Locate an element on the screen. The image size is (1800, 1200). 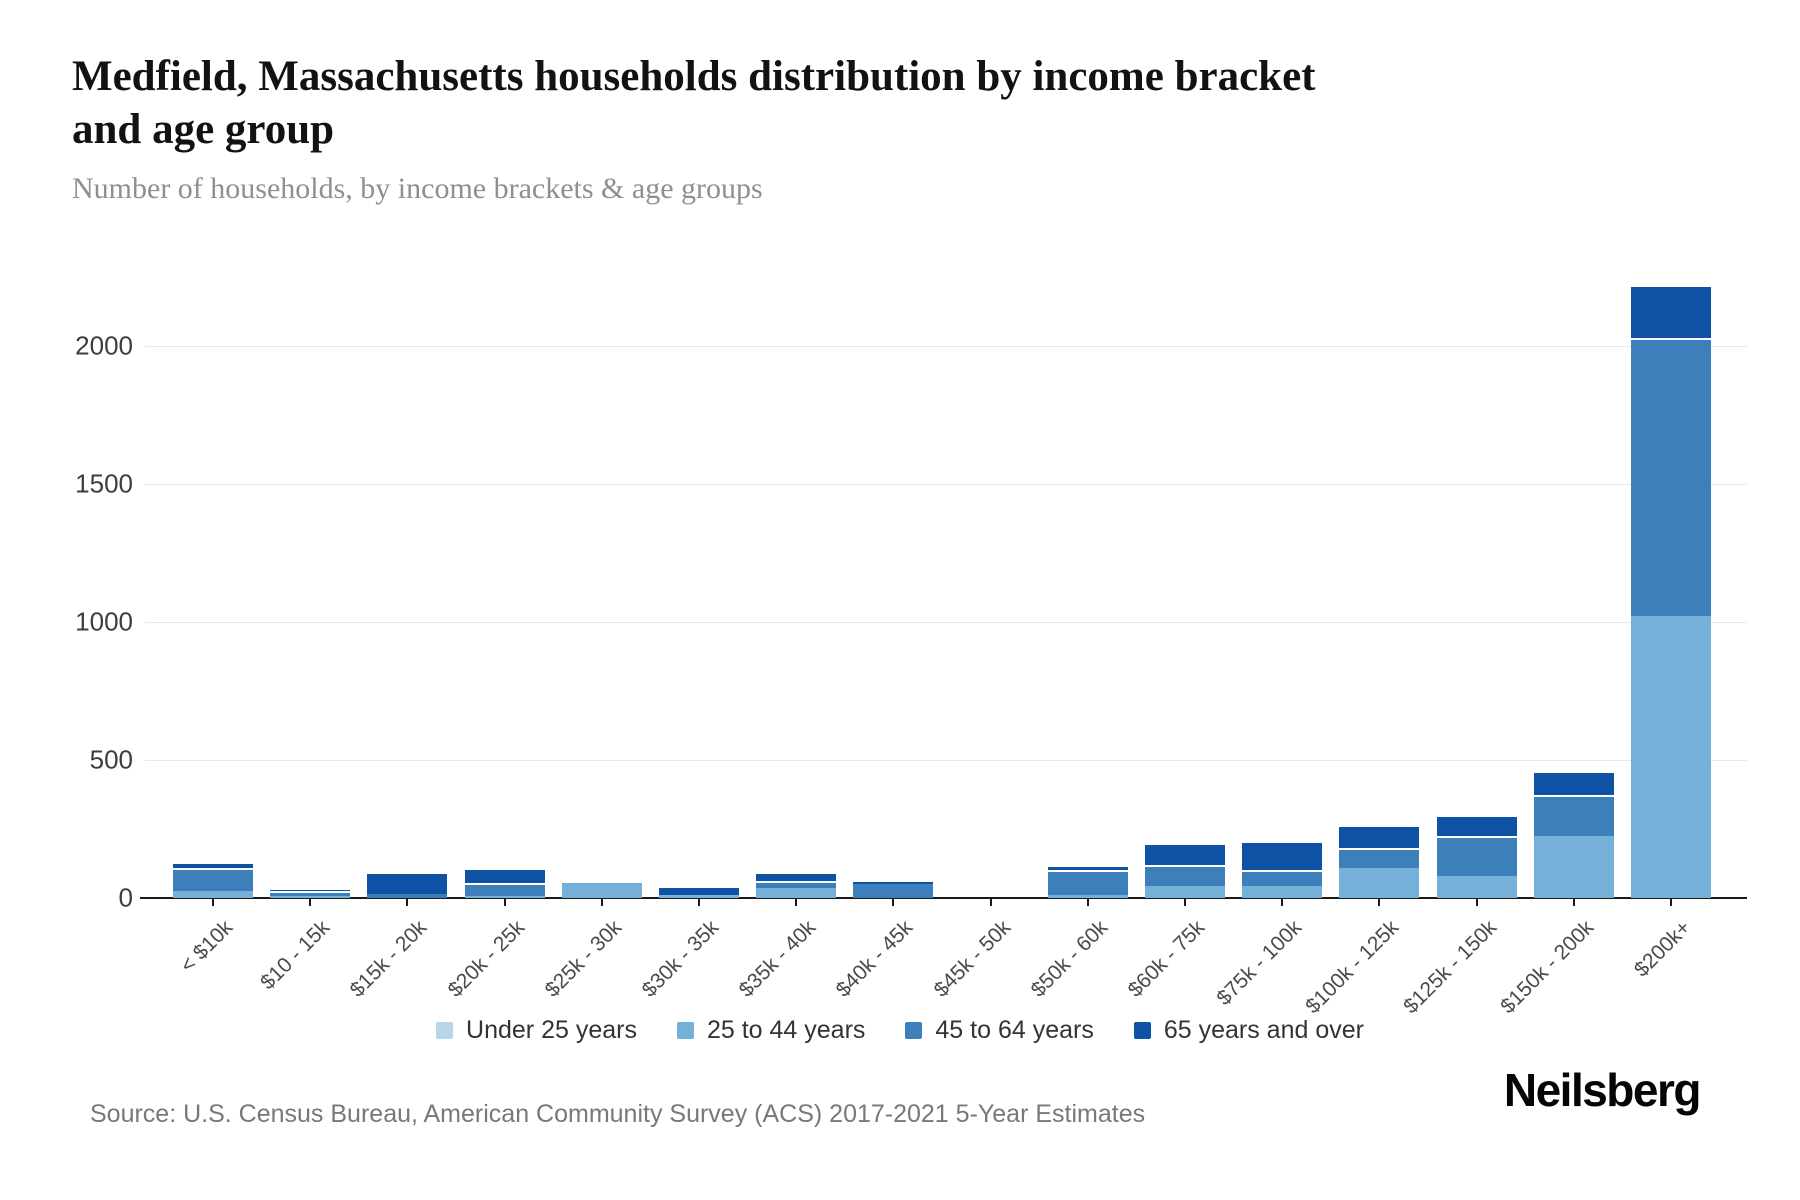
bar-10k is located at coordinates (213, 880).